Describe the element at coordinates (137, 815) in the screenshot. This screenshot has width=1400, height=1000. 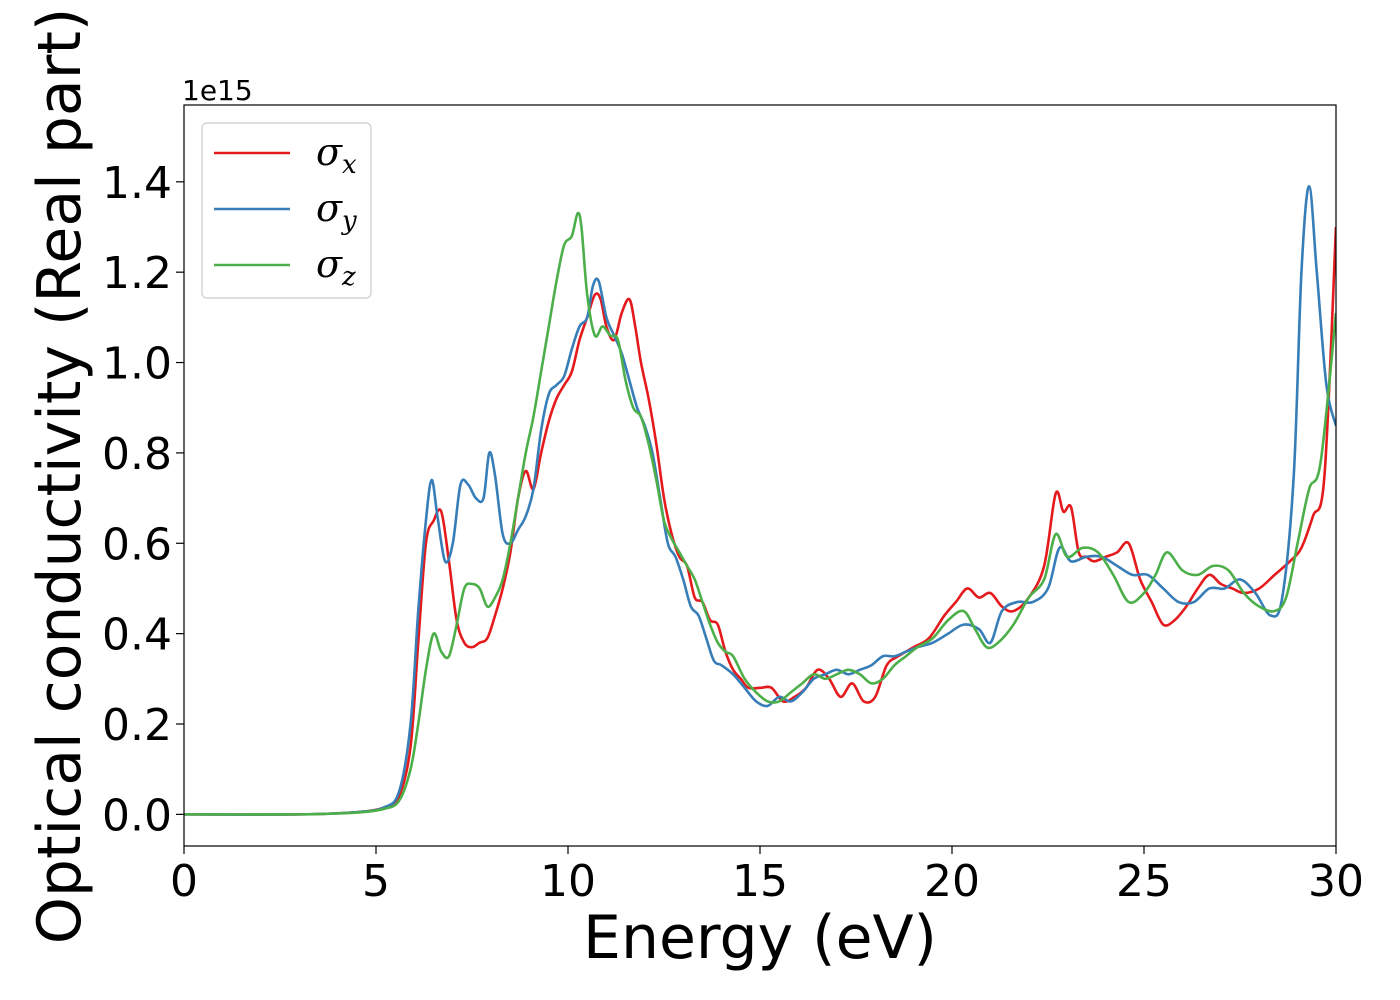
I see `y-tick-label: 0.0` at that location.